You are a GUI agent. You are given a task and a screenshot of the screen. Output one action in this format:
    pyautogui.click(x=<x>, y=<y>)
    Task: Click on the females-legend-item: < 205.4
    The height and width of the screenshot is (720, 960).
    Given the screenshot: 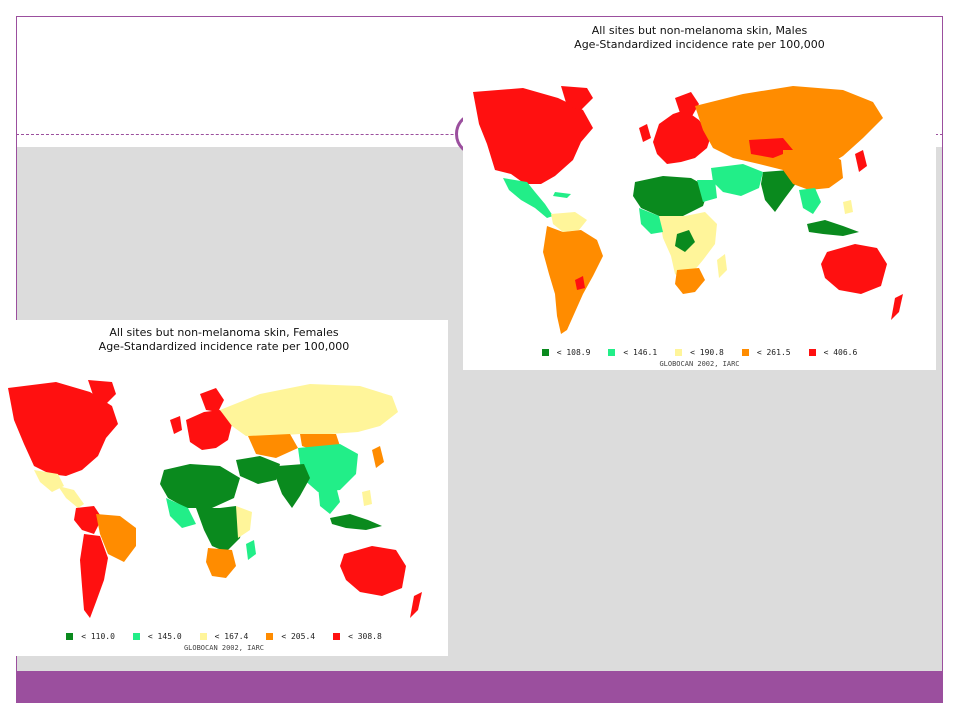 What is the action you would take?
    pyautogui.click(x=290, y=636)
    